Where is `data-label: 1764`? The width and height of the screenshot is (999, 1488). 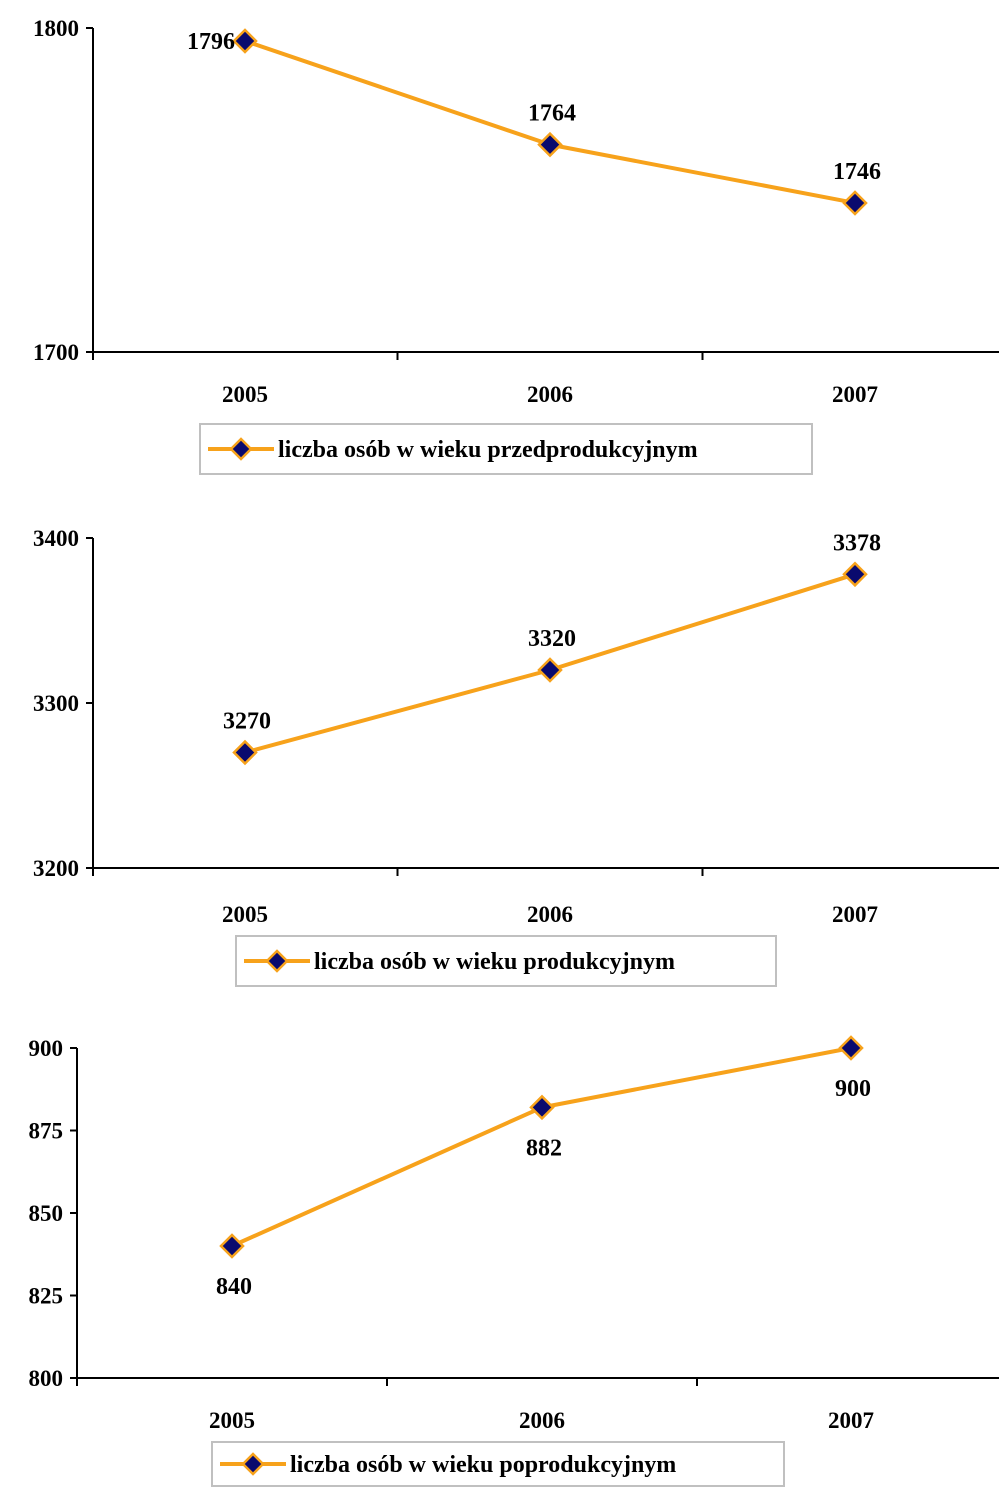
data-label: 1764 is located at coordinates (552, 114).